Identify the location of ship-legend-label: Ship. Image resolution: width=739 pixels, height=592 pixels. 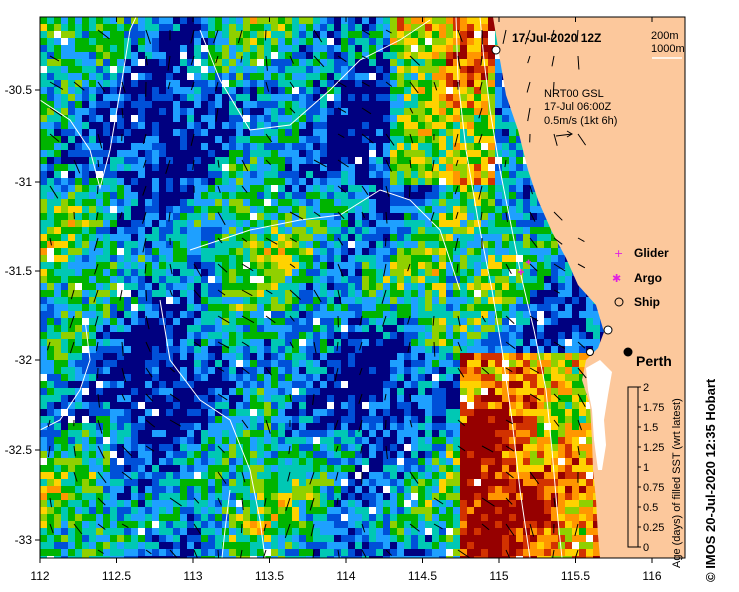
(647, 302).